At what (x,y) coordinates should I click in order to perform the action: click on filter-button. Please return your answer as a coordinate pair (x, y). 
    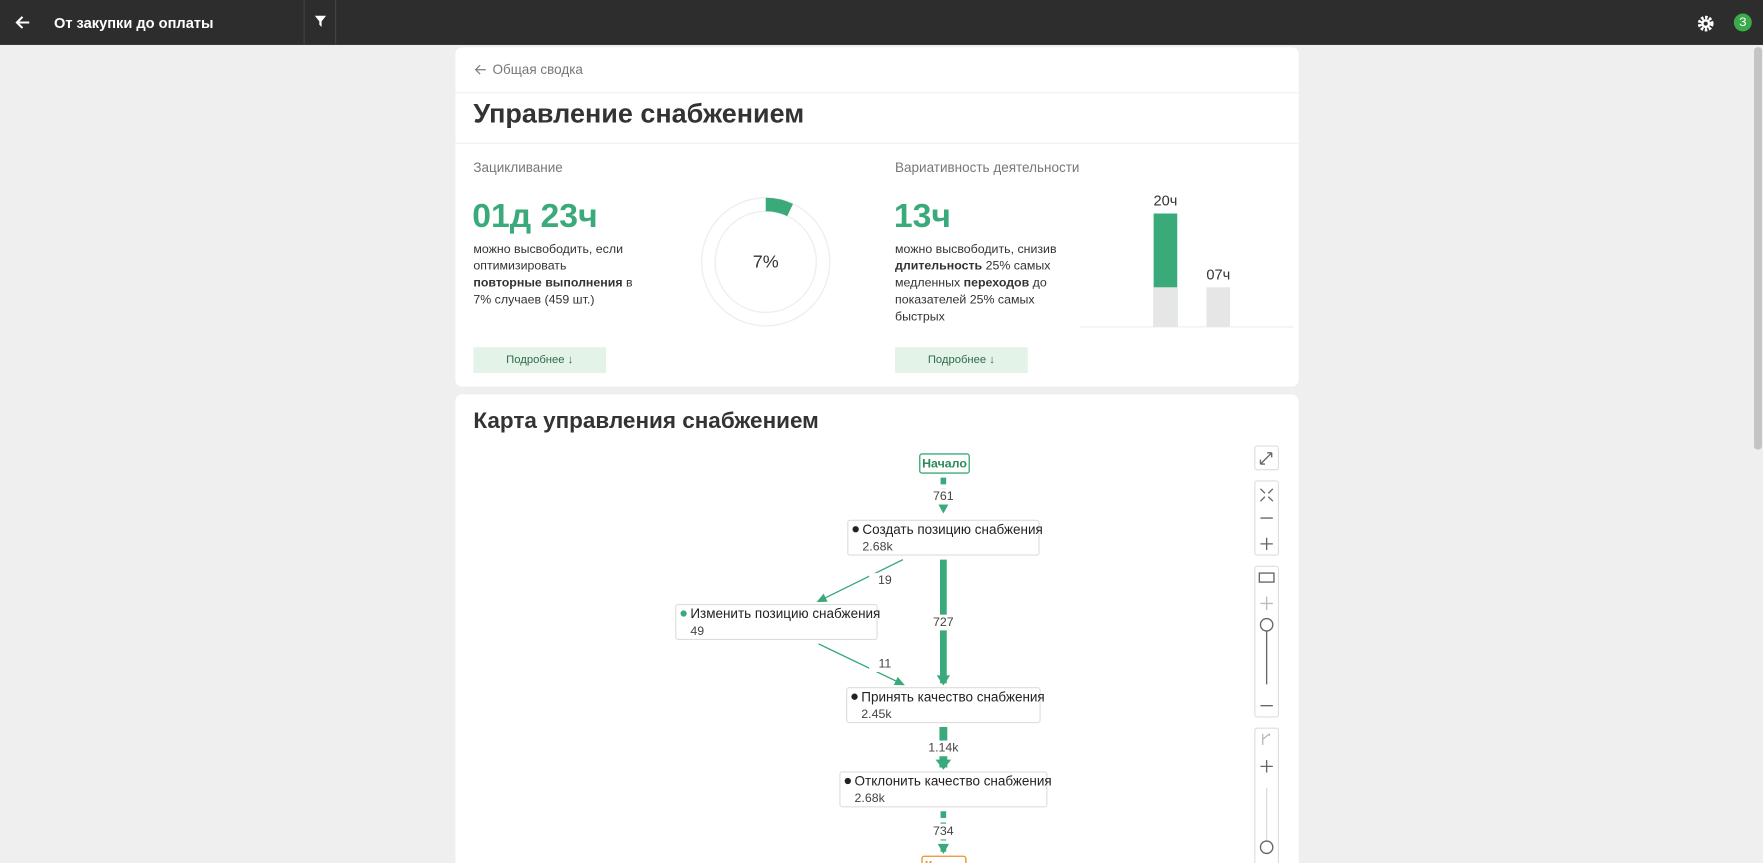
    Looking at the image, I should click on (320, 21).